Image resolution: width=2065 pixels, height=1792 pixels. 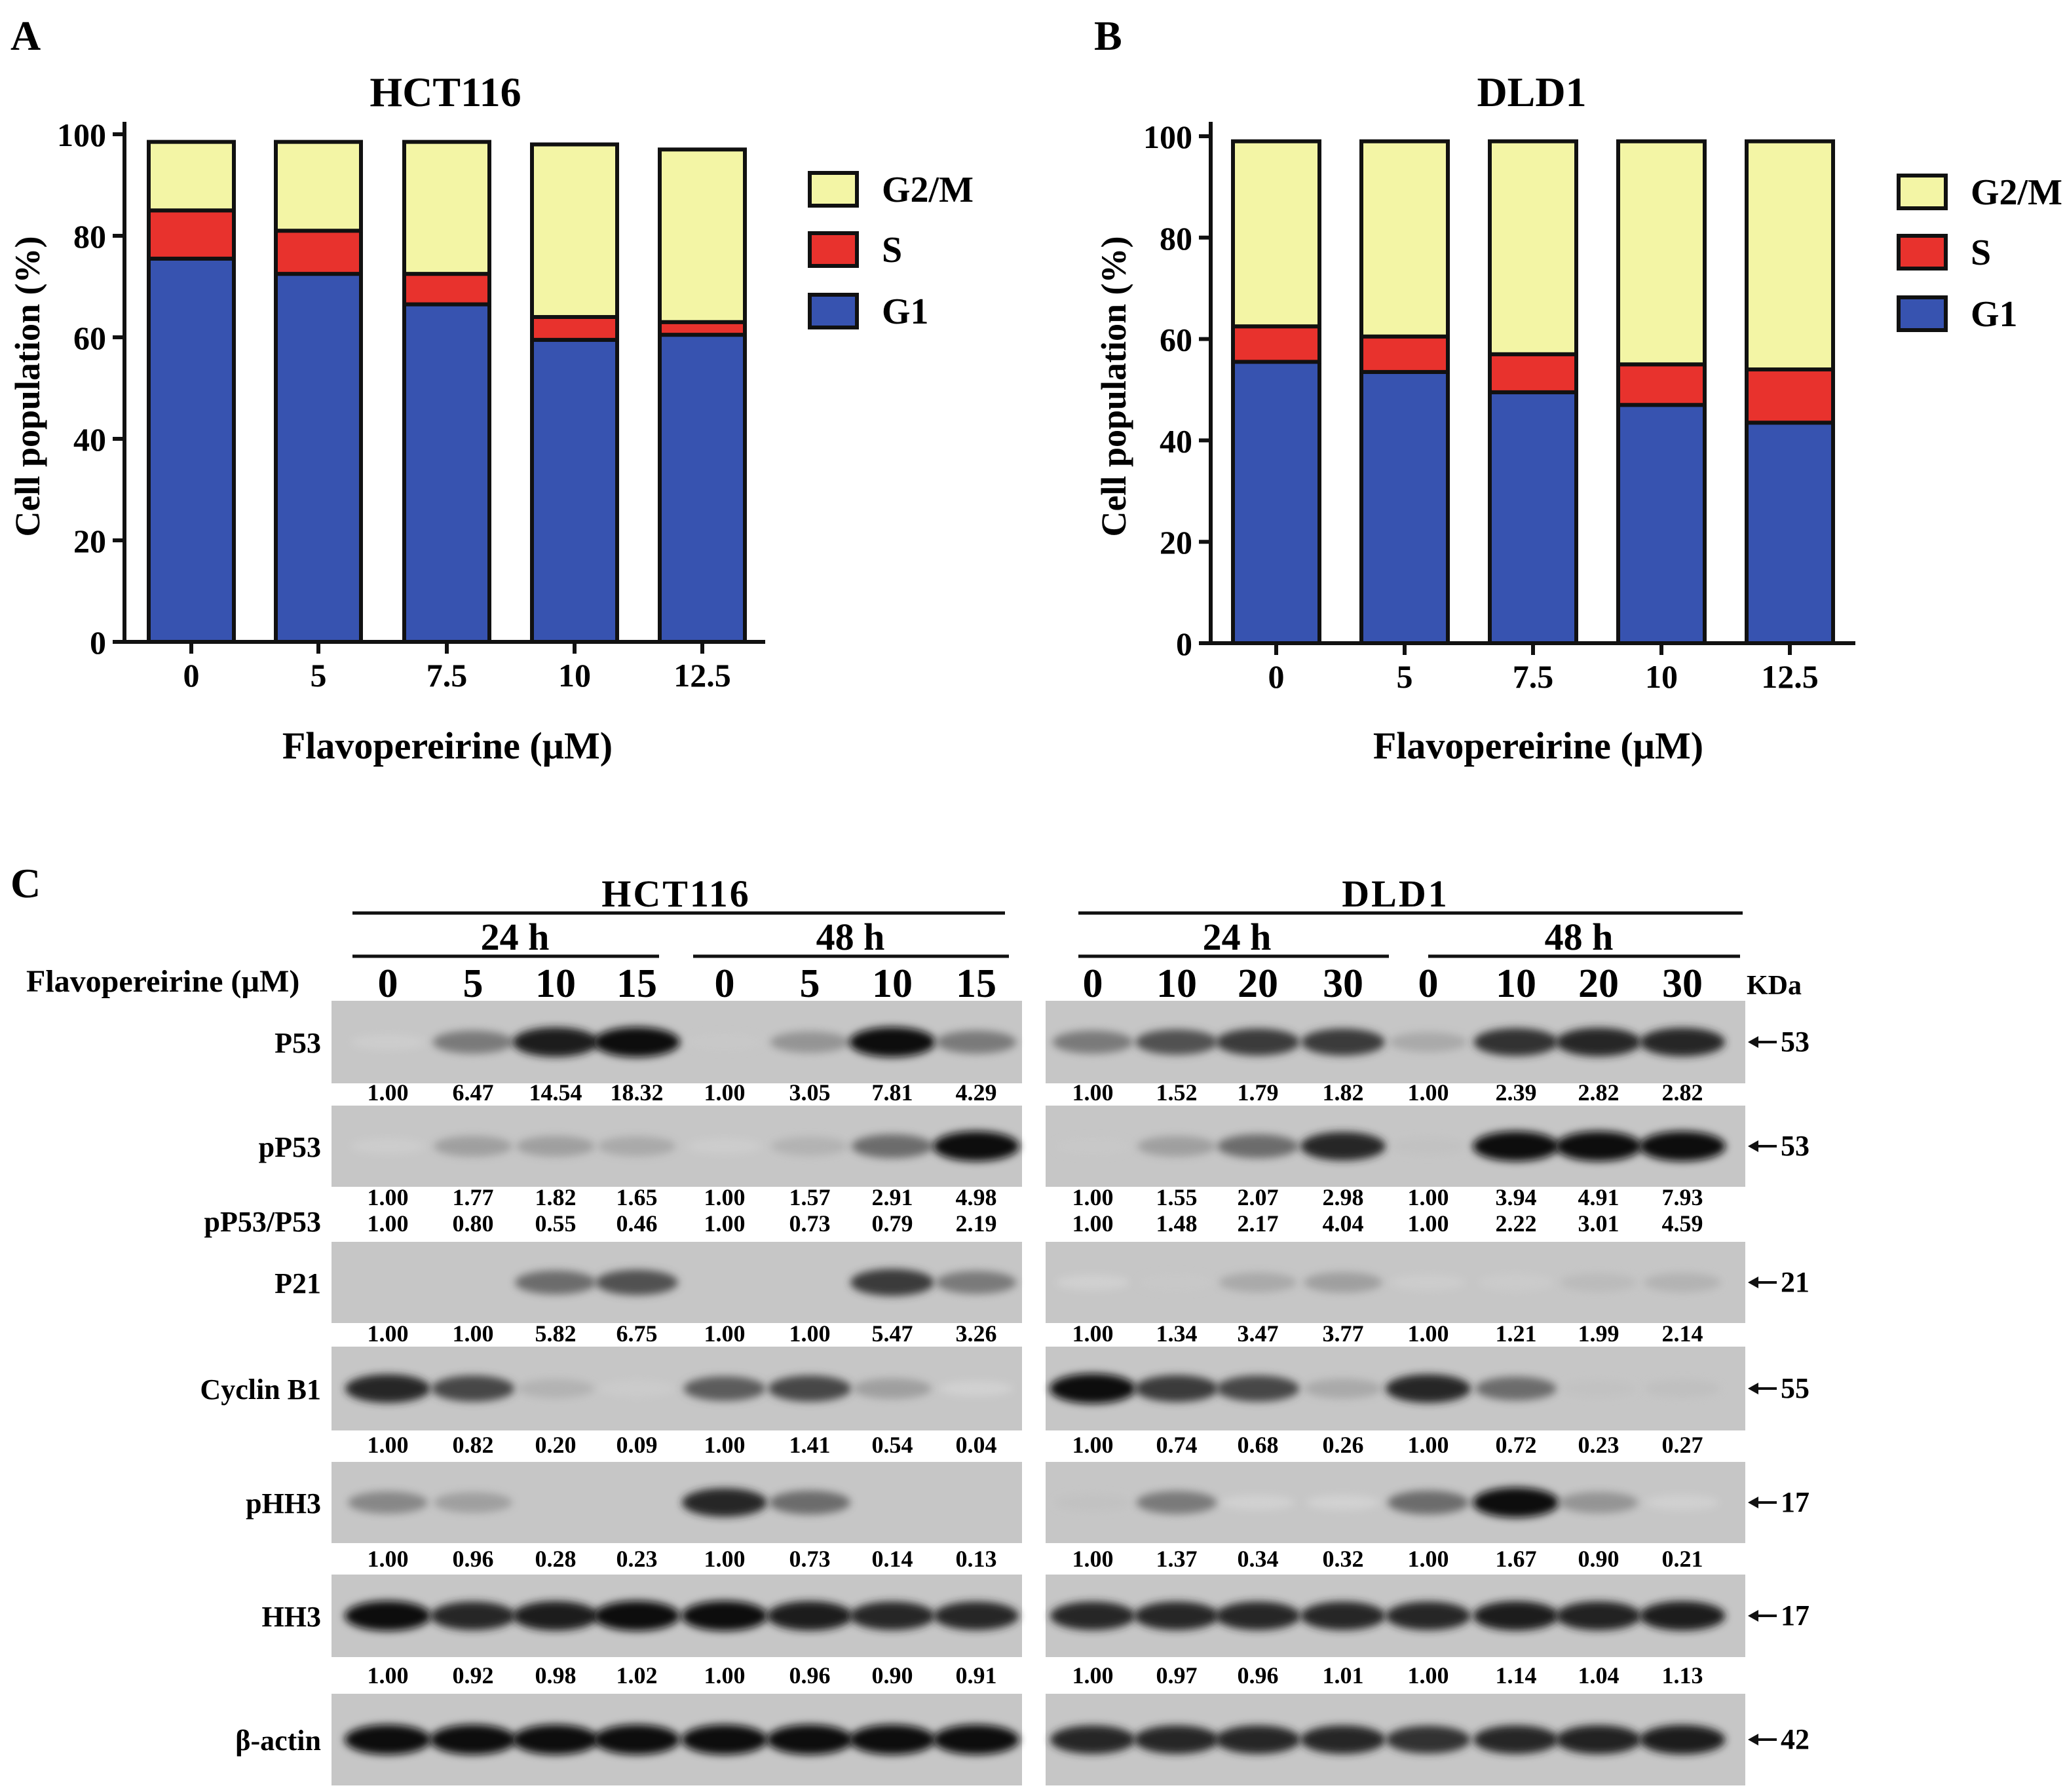 I want to click on quant-value: 0.04, so click(x=976, y=1445).